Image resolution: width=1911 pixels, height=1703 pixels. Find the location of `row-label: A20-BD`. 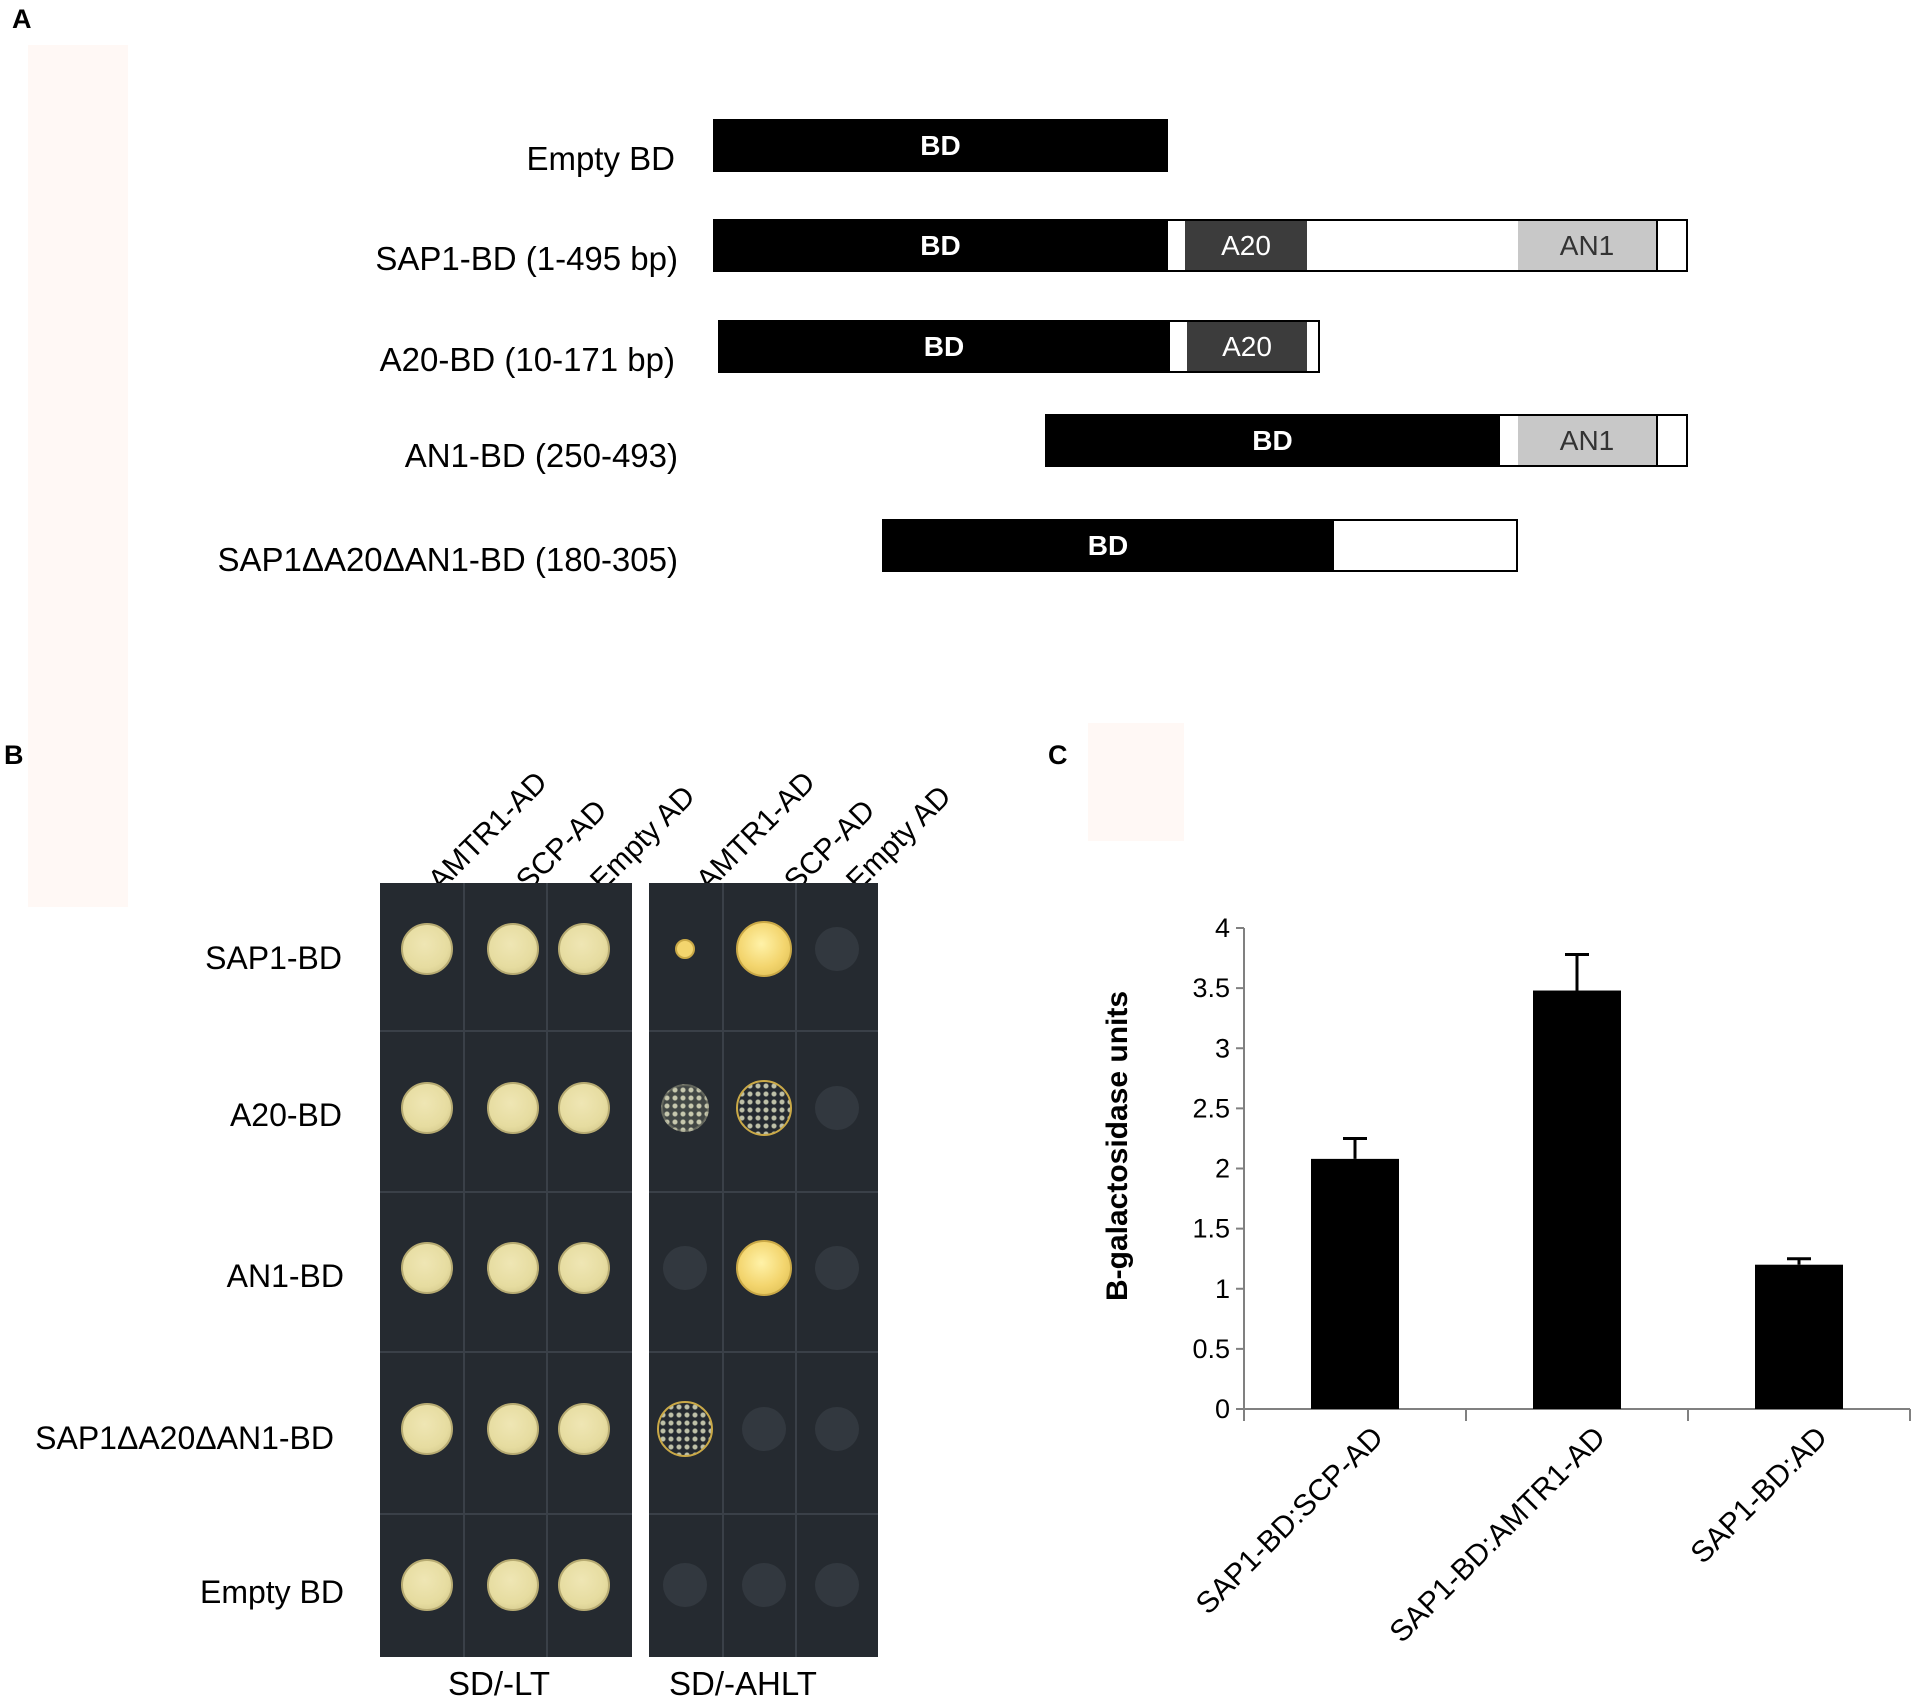

row-label: A20-BD is located at coordinates (285, 1115).